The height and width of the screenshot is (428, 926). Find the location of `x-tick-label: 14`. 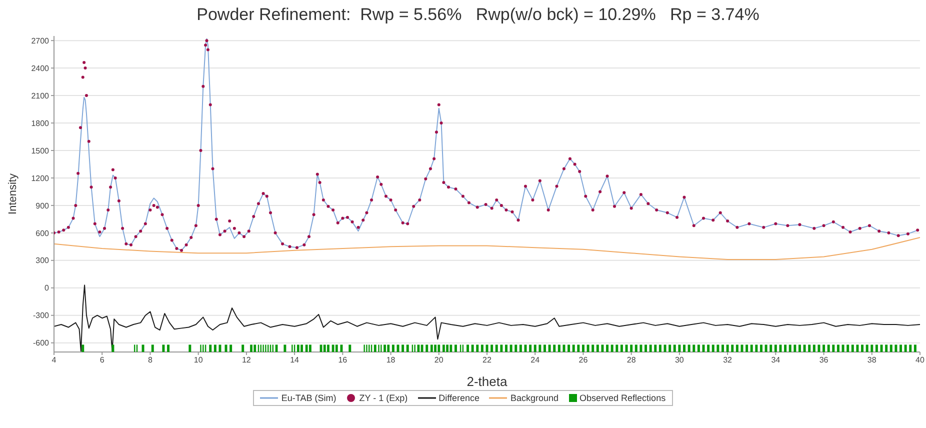

x-tick-label: 14 is located at coordinates (295, 360).